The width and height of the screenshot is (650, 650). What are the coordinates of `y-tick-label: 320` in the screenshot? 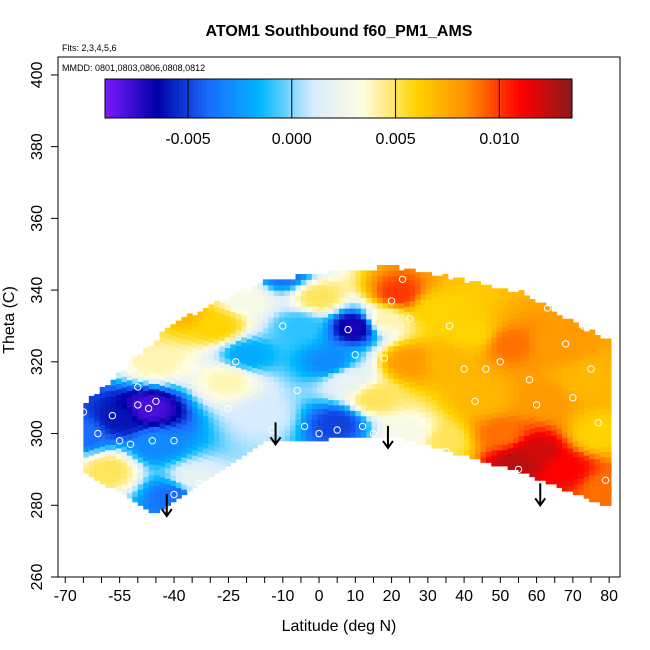 It's located at (37, 361).